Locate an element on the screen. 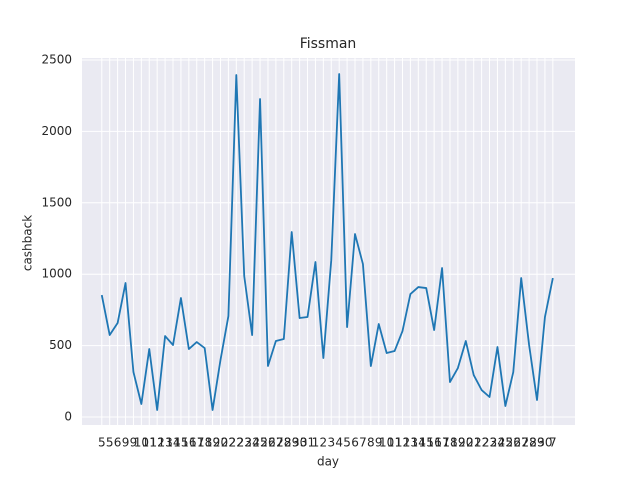  x-tick-label: 1 is located at coordinates (316, 443).